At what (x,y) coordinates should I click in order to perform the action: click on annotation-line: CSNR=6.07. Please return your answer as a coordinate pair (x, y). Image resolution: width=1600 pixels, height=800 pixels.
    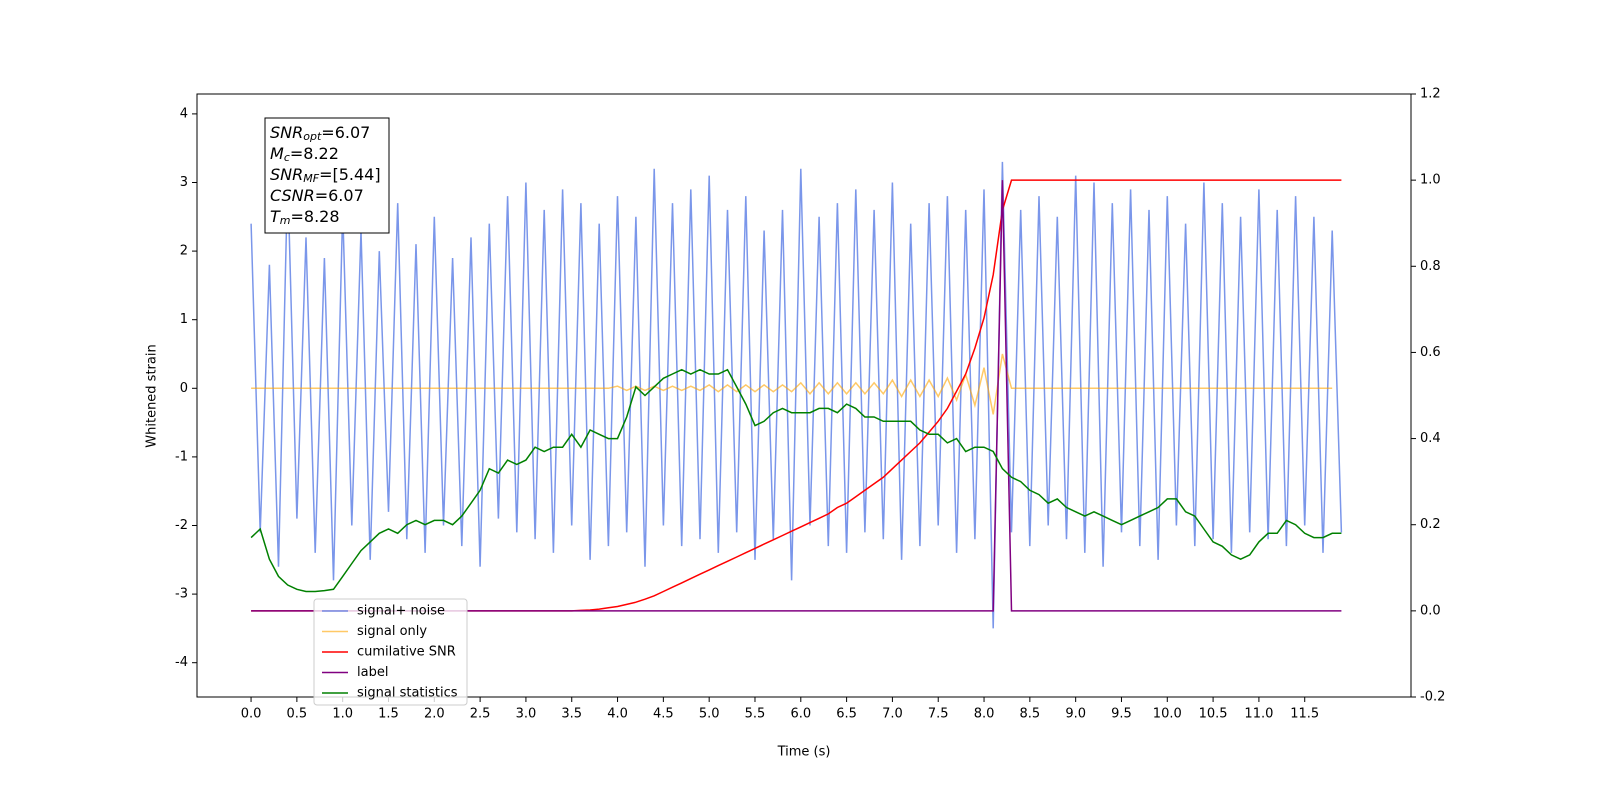
    Looking at the image, I should click on (317, 195).